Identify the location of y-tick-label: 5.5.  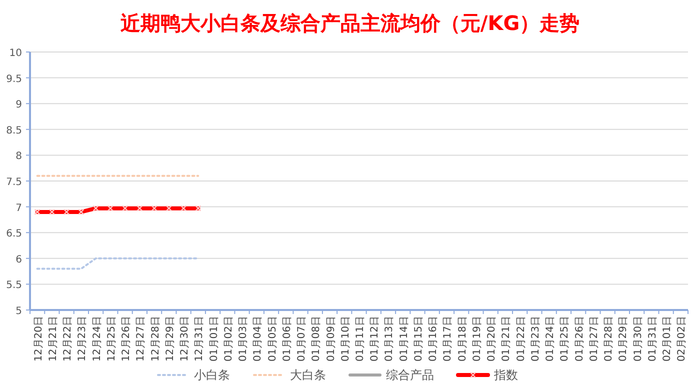
(14, 286).